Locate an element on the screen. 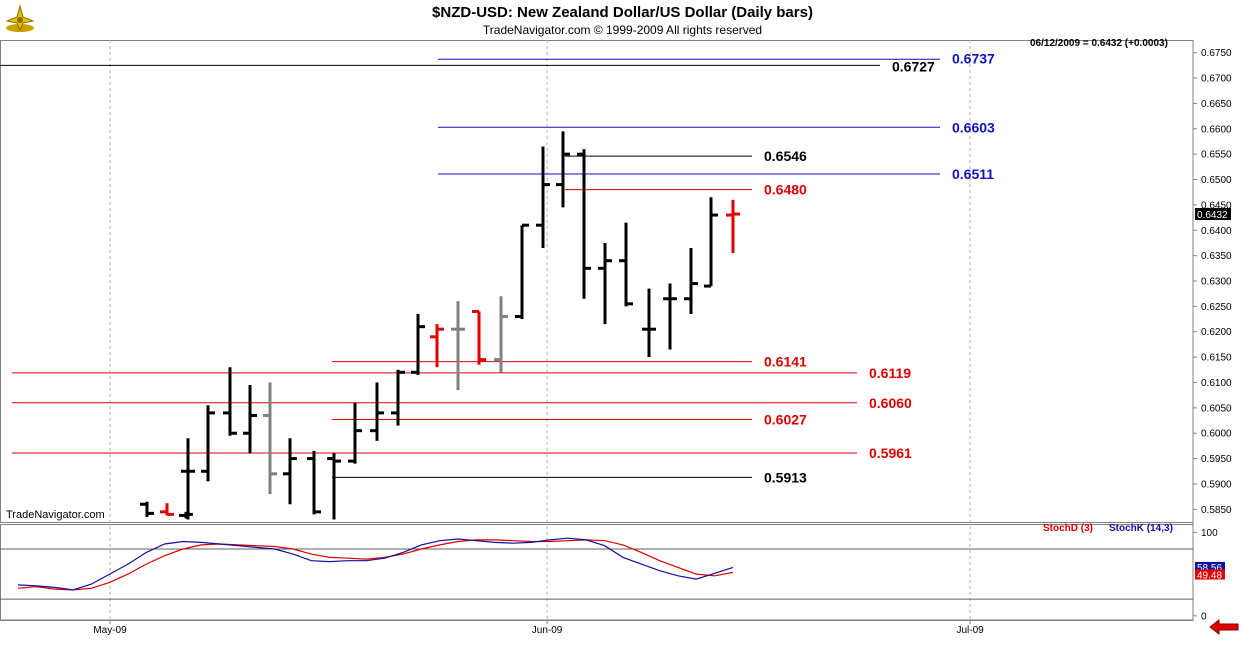 The height and width of the screenshot is (645, 1245). x-tick-label: Jun-09 is located at coordinates (547, 630).